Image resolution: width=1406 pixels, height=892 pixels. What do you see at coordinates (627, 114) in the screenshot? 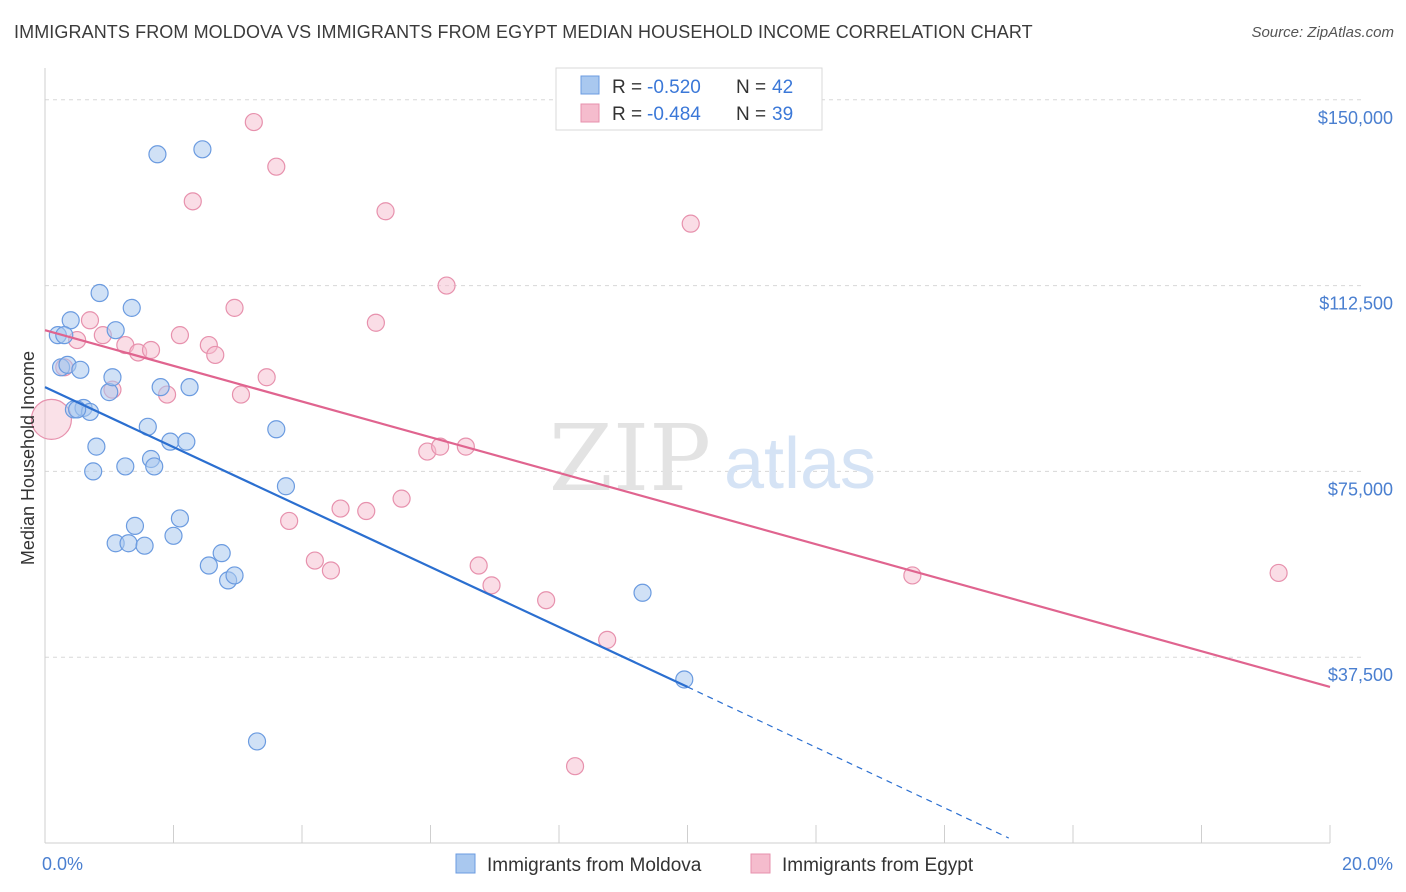
I see `legend-r-label-egypt: R =` at bounding box center [627, 114].